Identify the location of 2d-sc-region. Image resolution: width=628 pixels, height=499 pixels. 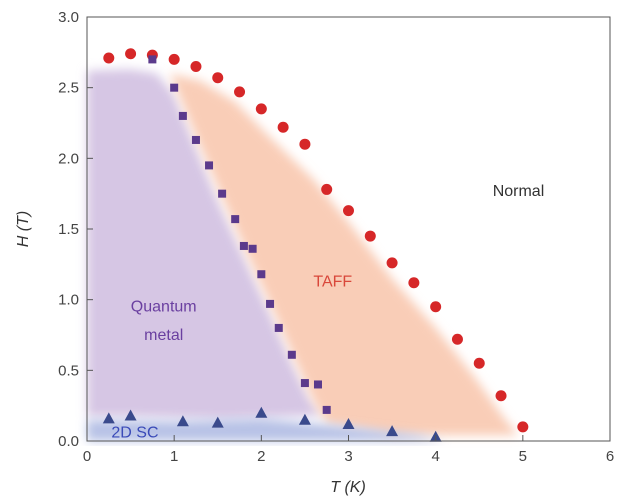
(266, 429).